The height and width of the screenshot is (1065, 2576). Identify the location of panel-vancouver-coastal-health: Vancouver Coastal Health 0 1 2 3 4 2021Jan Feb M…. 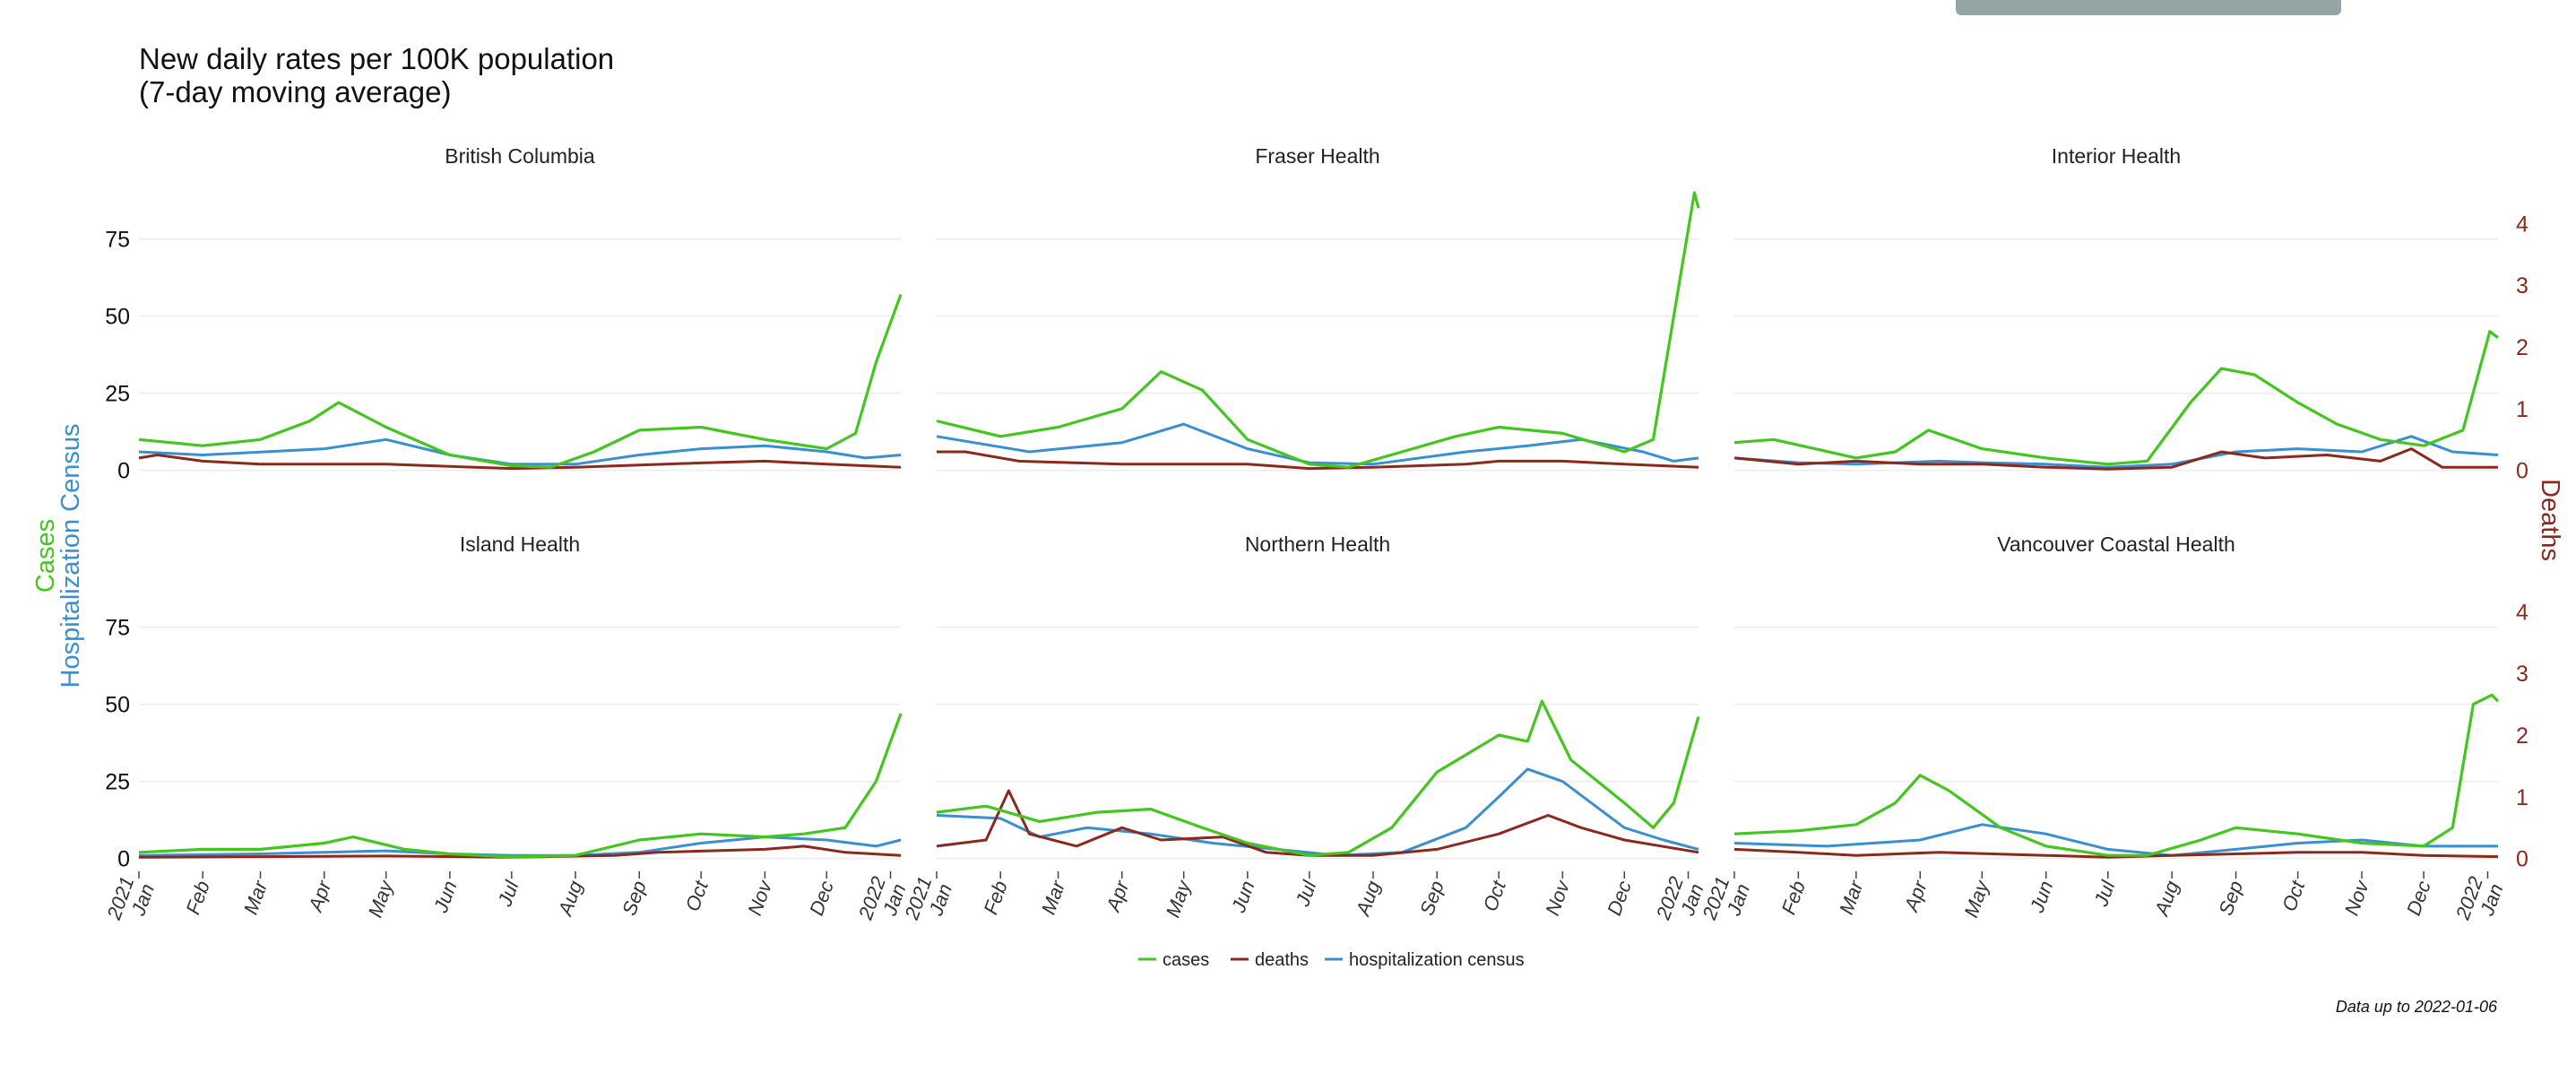
(2113, 732).